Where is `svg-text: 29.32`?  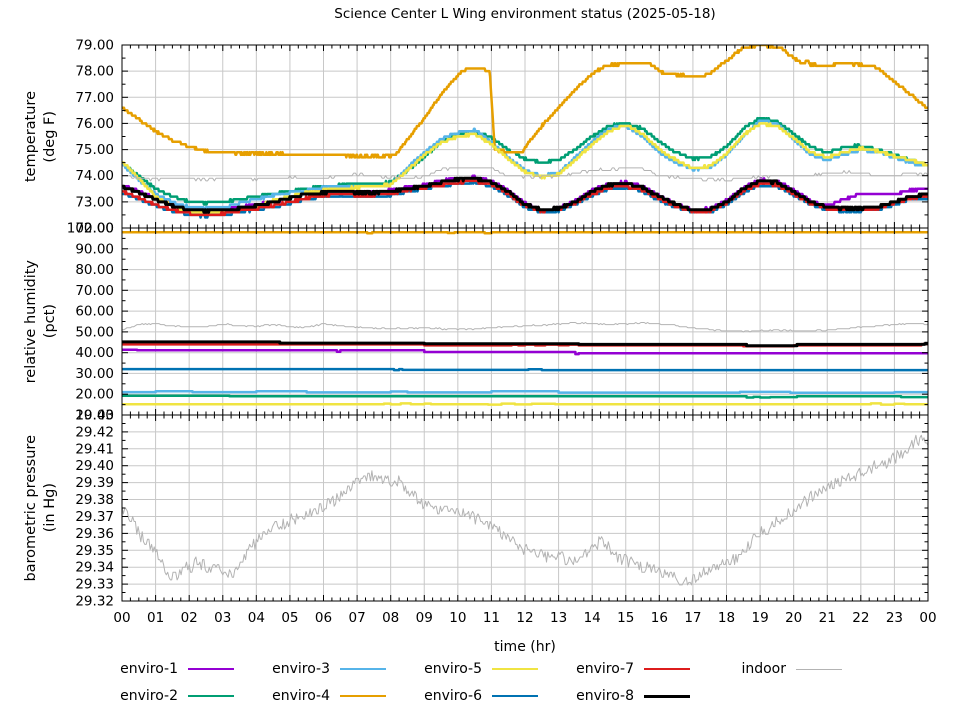 svg-text: 29.32 is located at coordinates (94, 602).